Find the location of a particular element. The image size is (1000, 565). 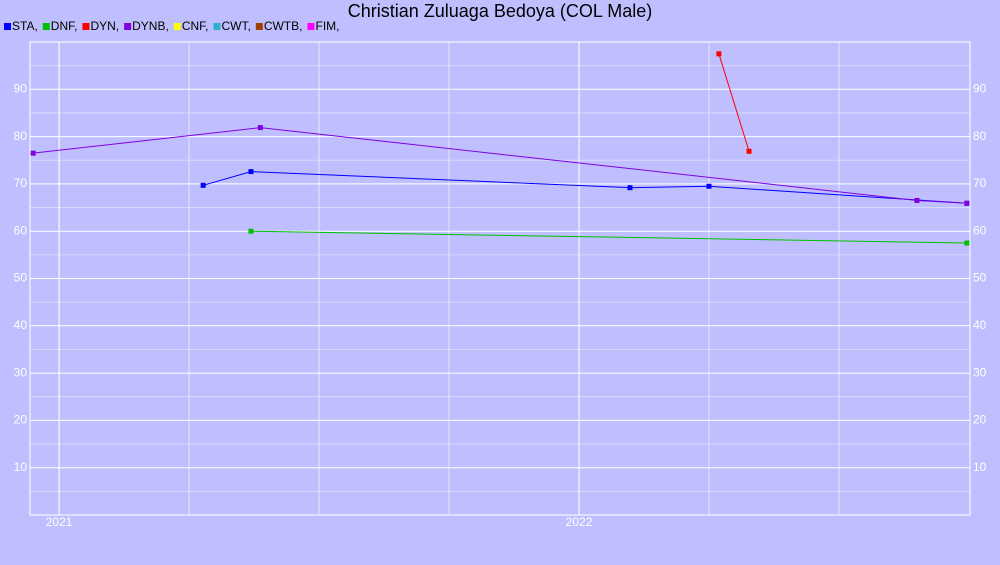

legend-label: CWTB, is located at coordinates (283, 26).